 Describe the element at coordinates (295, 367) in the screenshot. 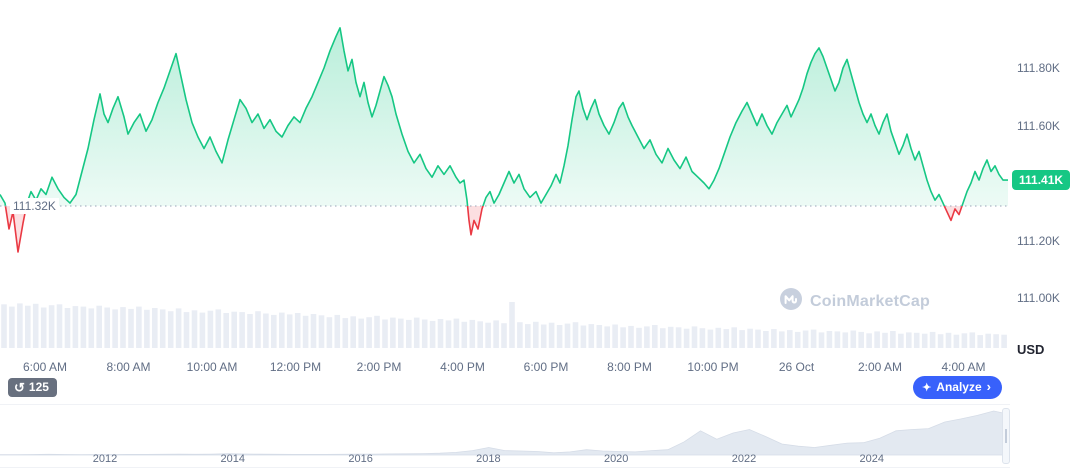

I see `x-axis-label: 12:00 PM` at that location.